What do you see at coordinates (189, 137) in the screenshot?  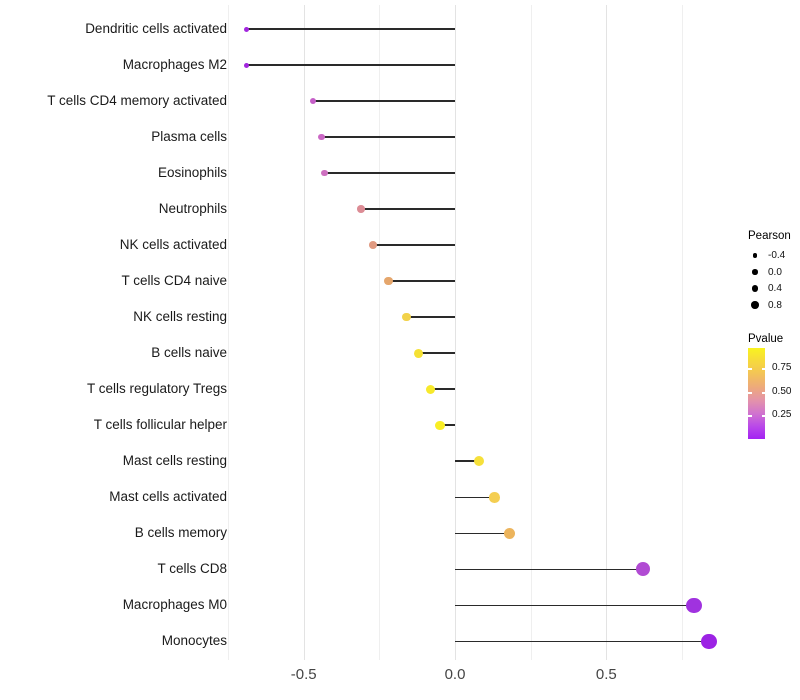 I see `y-axis-label: Plasma cells` at bounding box center [189, 137].